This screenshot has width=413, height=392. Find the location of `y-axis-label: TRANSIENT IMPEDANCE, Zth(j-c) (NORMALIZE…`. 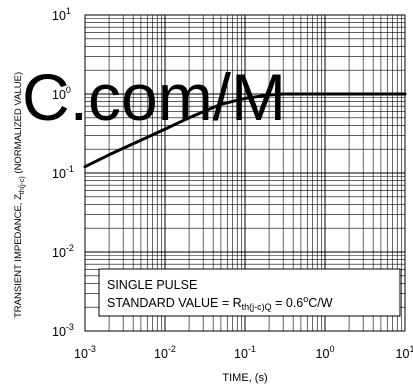

y-axis-label: TRANSIENT IMPEDANCE, Zth(j-c) (NORMALIZE… is located at coordinates (19, 195).